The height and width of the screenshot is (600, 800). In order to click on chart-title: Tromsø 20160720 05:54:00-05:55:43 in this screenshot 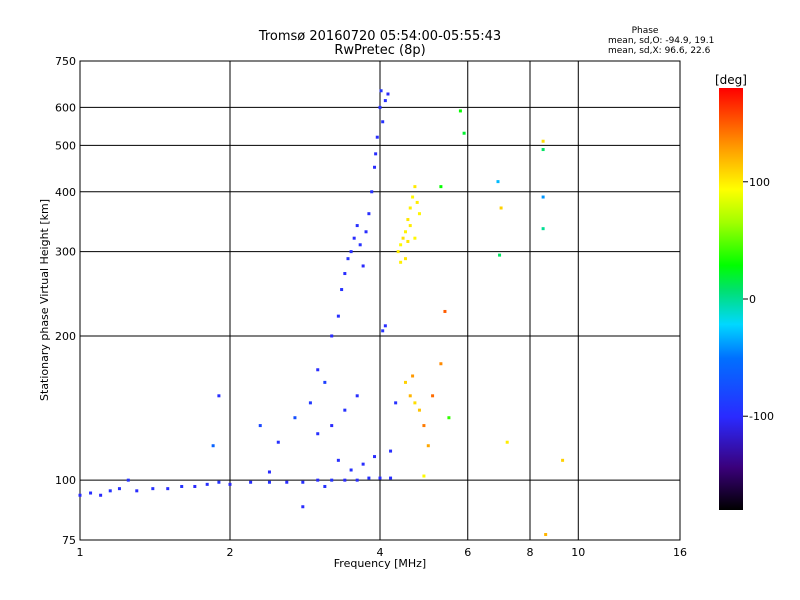, I will do `click(379, 36)`.